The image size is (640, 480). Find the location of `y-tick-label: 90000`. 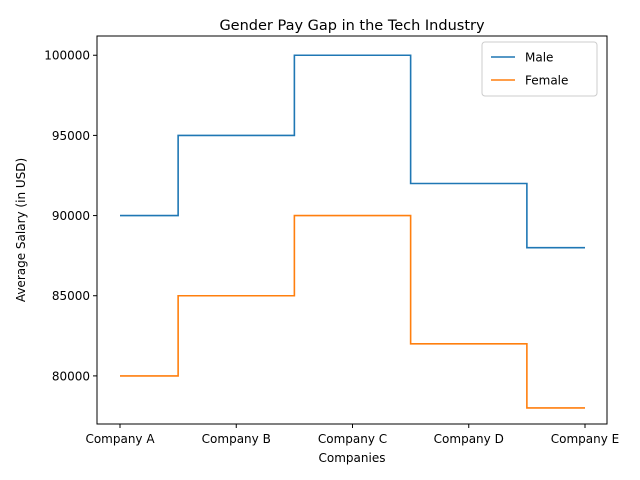

y-tick-label: 90000 is located at coordinates (71, 216).